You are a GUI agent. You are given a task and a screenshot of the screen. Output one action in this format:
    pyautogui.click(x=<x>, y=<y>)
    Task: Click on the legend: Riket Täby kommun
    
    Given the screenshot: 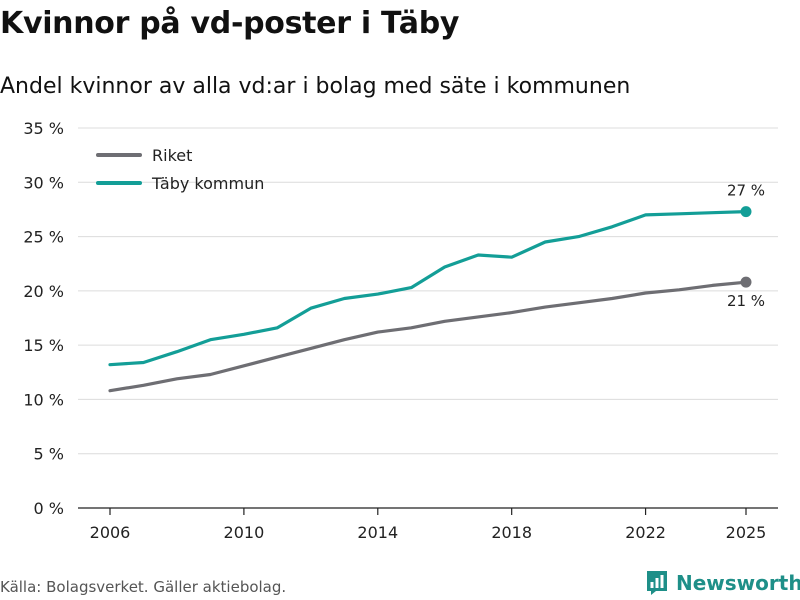 What is the action you would take?
    pyautogui.click(x=180, y=169)
    